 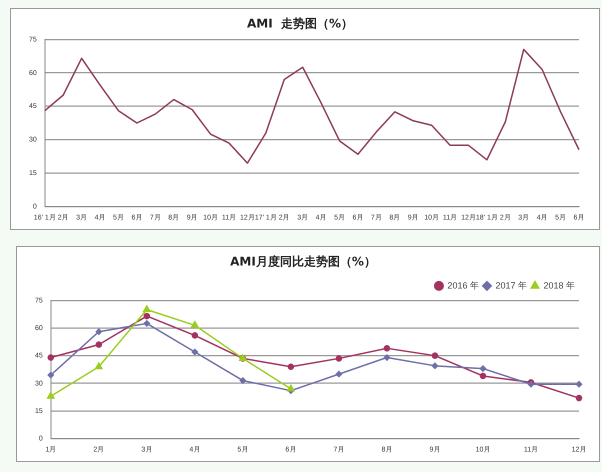 What do you see at coordinates (300, 23) in the screenshot?
I see `chart-title: AMI 走势图（%）` at bounding box center [300, 23].